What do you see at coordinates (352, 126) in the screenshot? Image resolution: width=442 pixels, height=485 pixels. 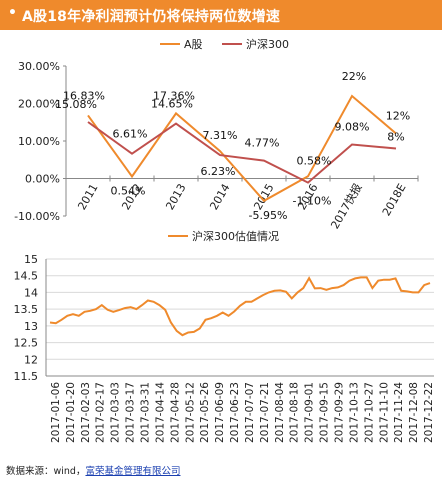 I see `data-label-hs300: 9.08%` at bounding box center [352, 126].